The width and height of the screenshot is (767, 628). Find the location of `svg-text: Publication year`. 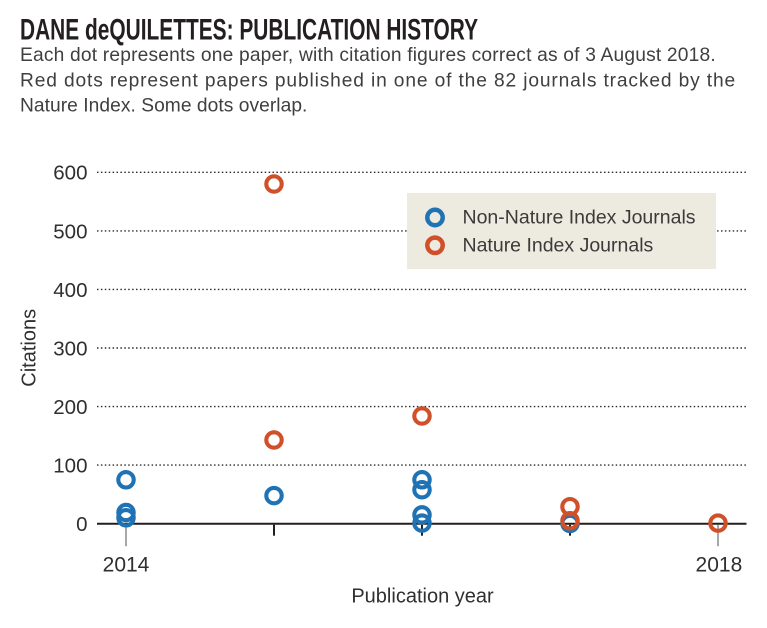

svg-text: Publication year is located at coordinates (422, 597).